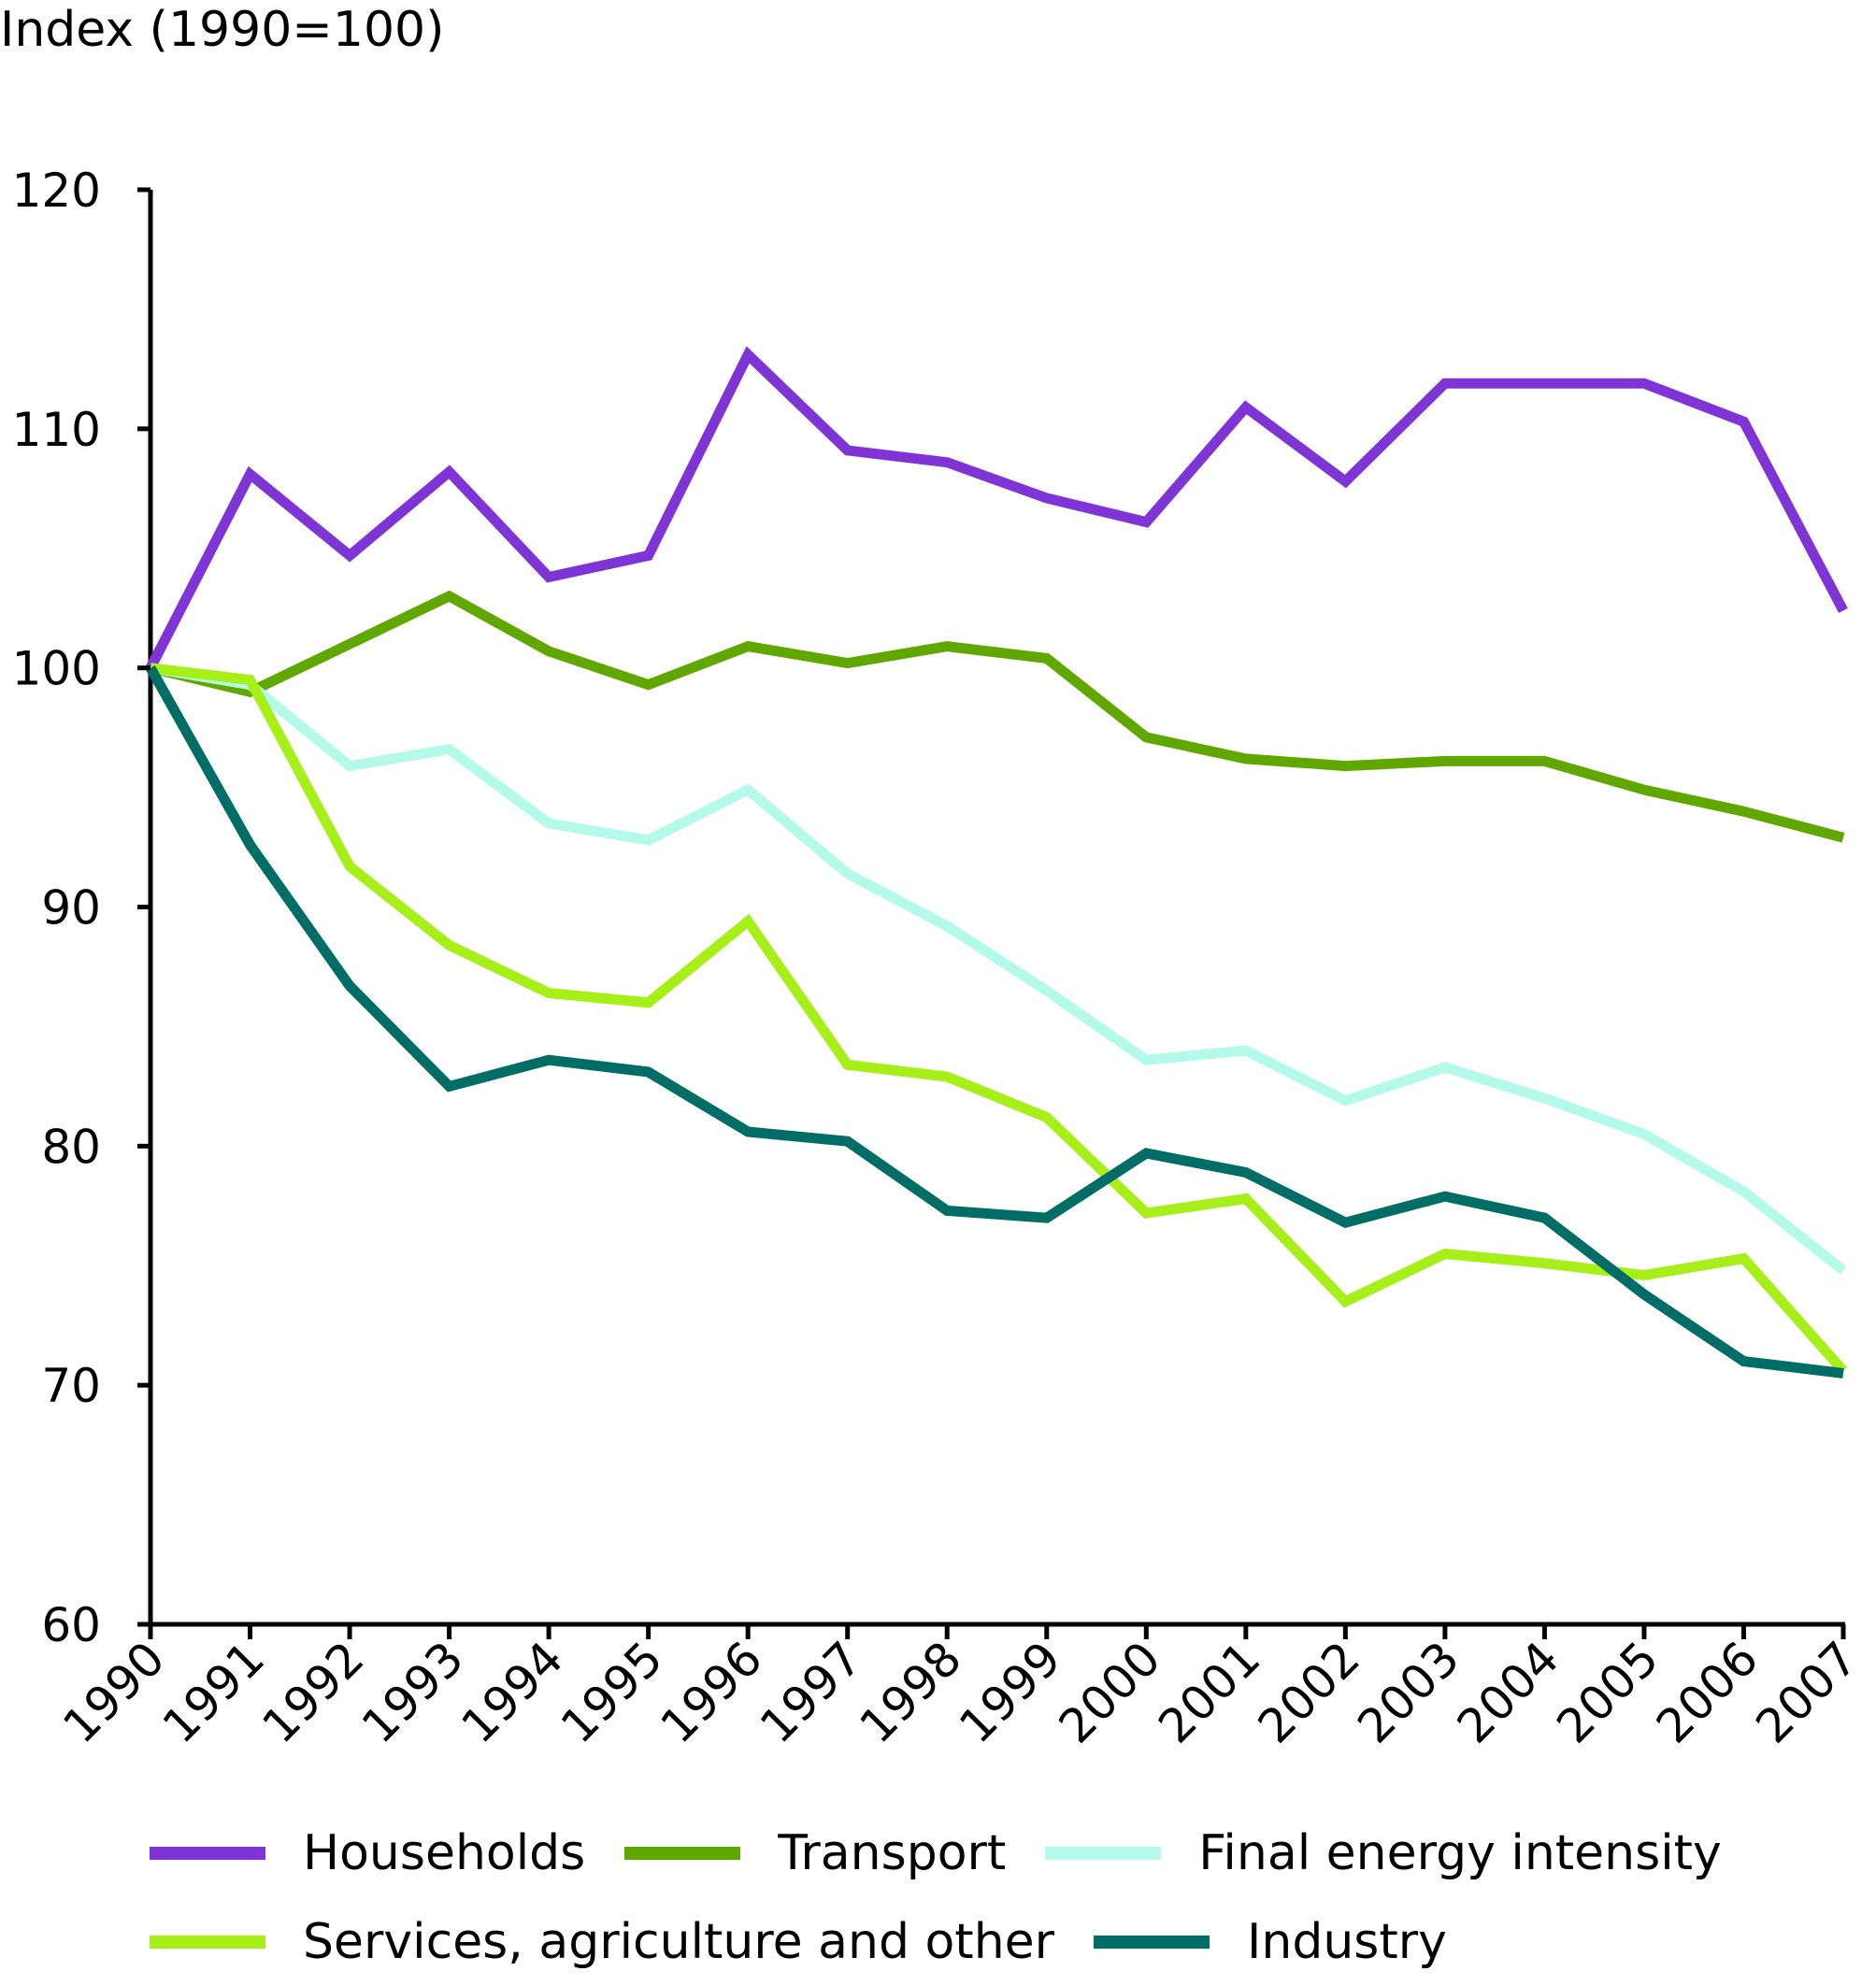 This screenshot has height=1986, width=1876. I want to click on y-ticks: 60 70 80 90 100 110 120, so click(81, 908).